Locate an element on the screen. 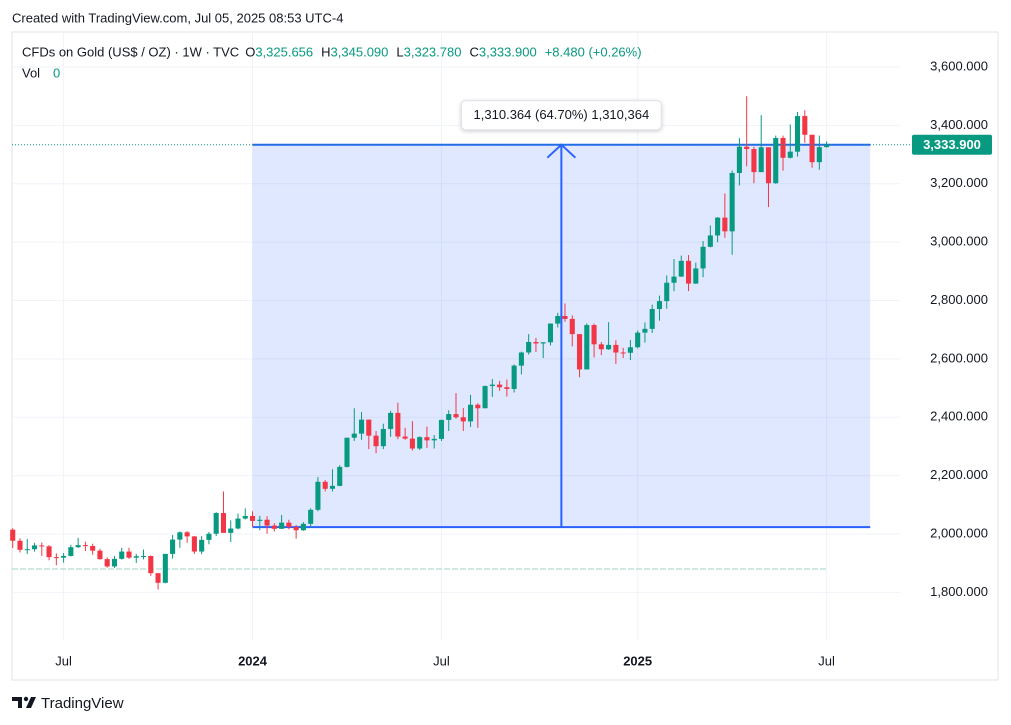 The image size is (1011, 725). measure-label-box is located at coordinates (561, 115).